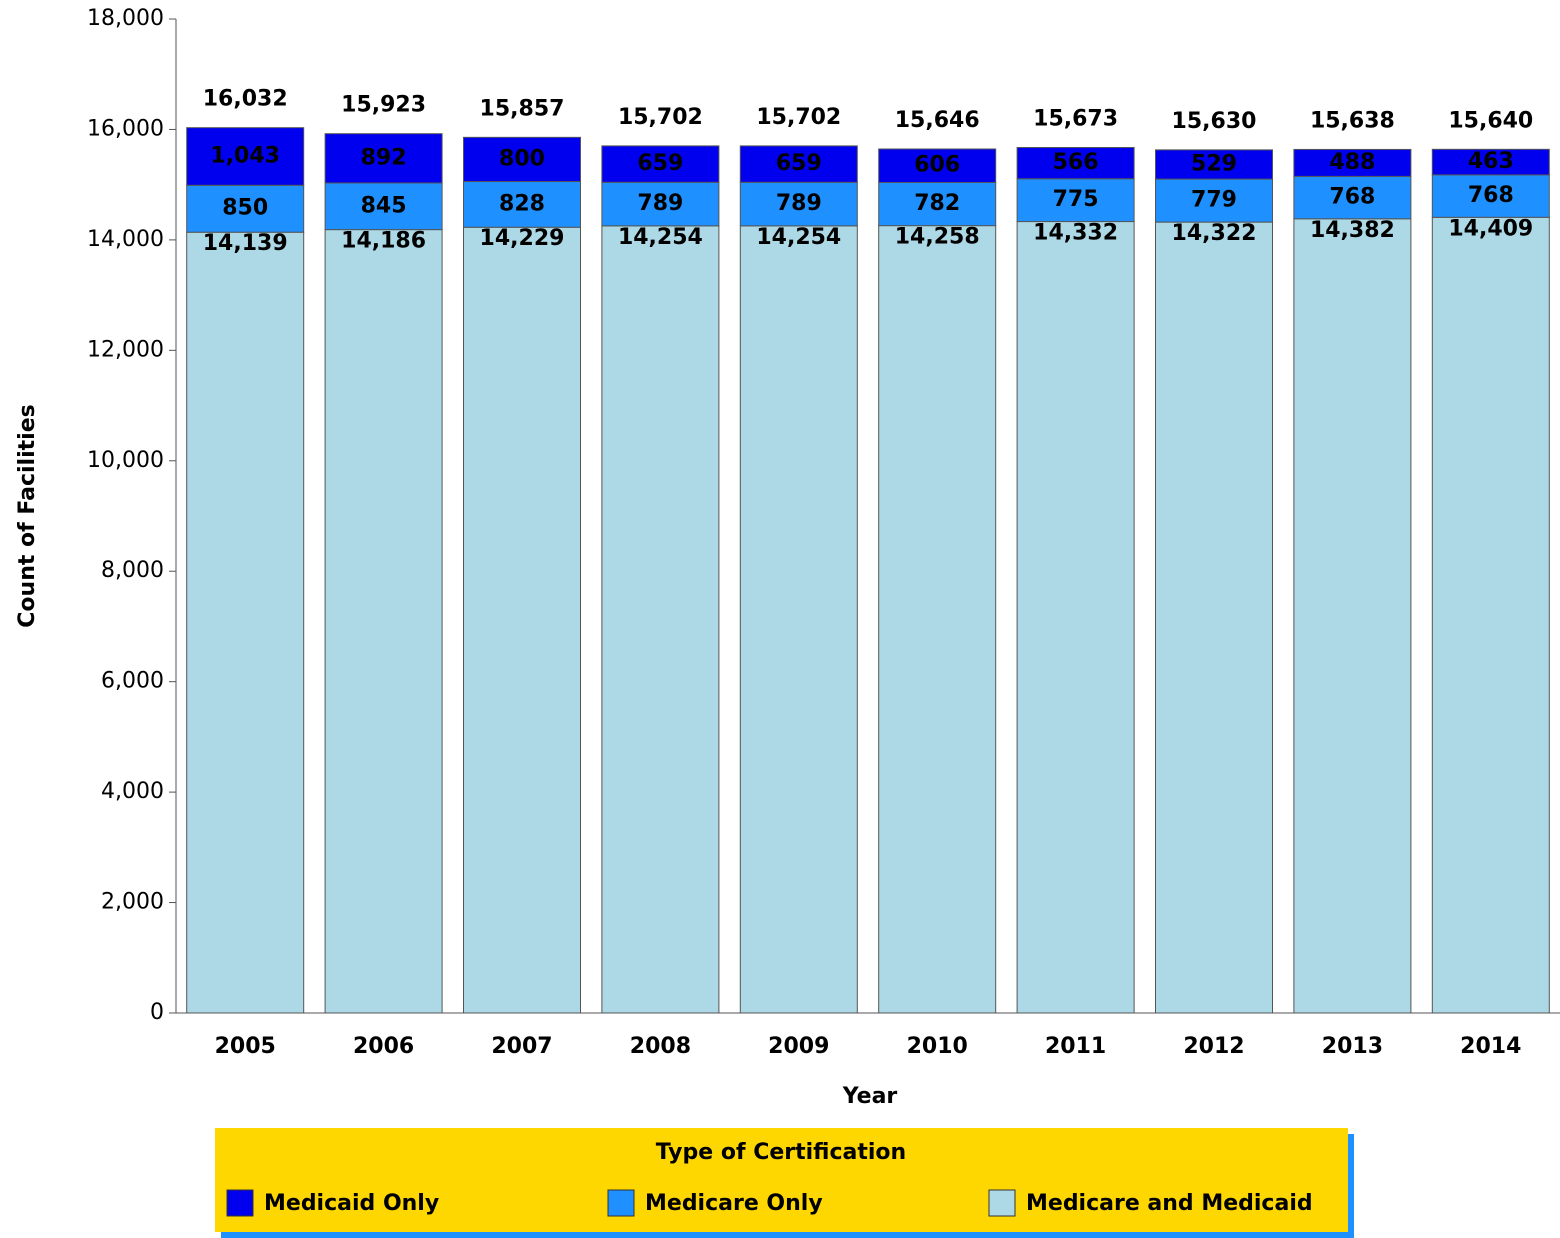  What do you see at coordinates (937, 1046) in the screenshot?
I see `x-tick-label: 2010` at bounding box center [937, 1046].